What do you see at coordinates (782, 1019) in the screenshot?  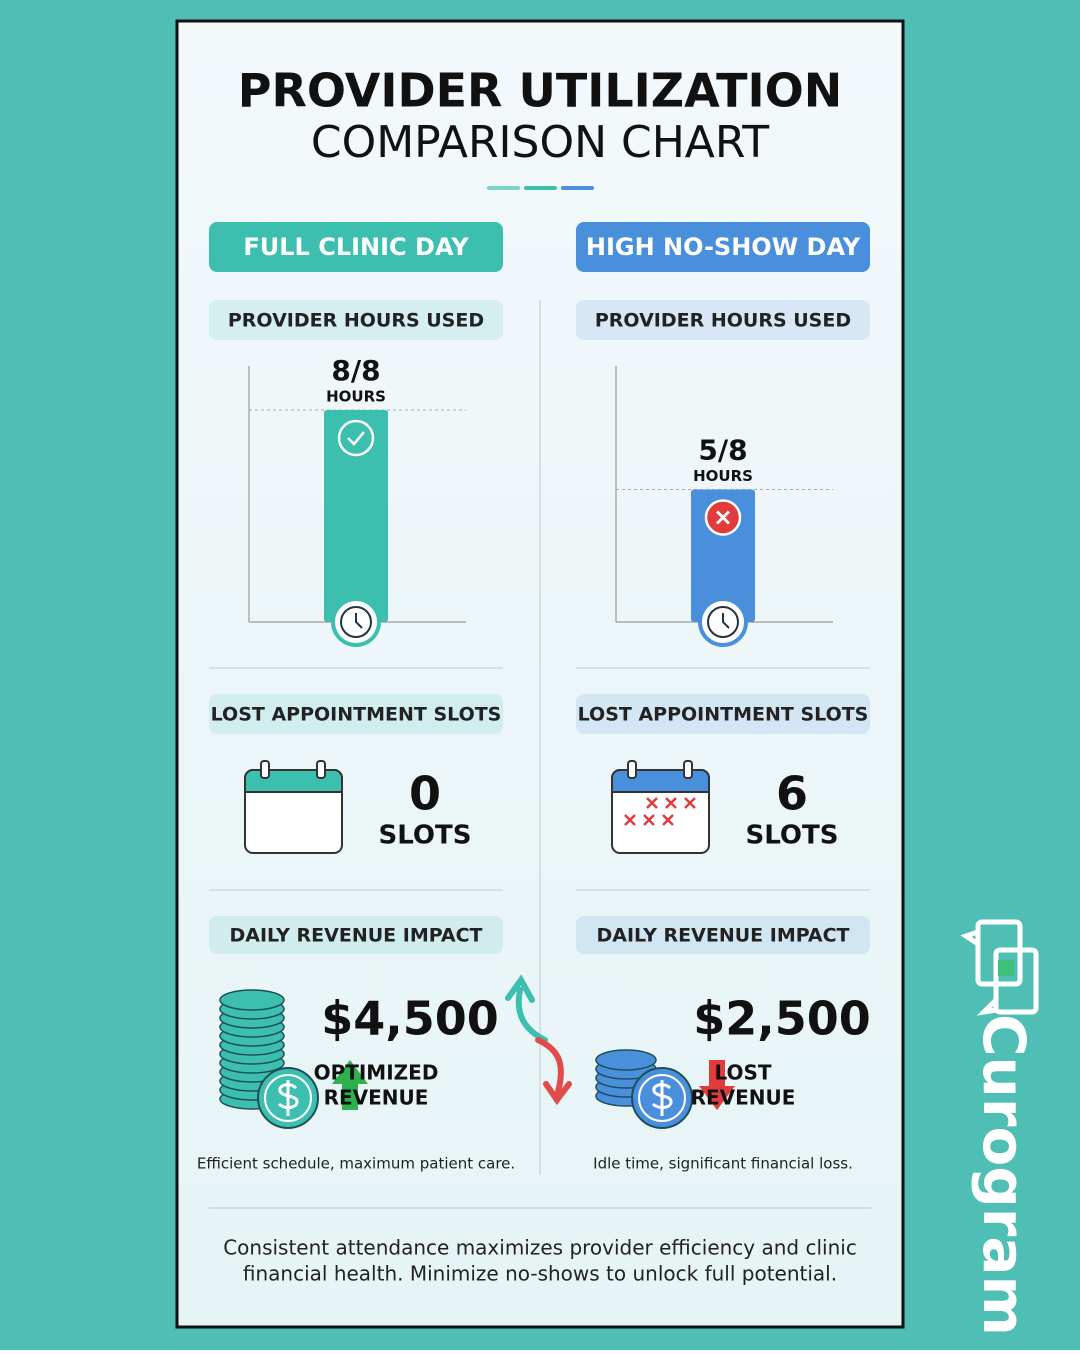 I see `revenue-value: $2,500` at bounding box center [782, 1019].